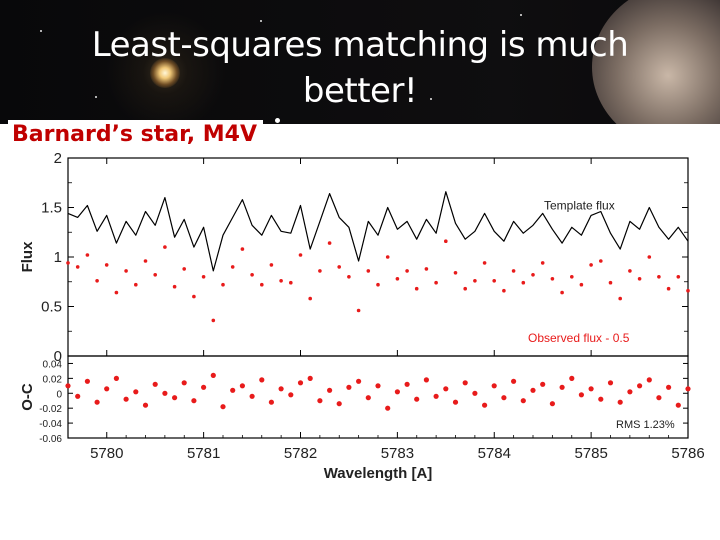  What do you see at coordinates (51, 208) in the screenshot?
I see `flux-ytick-label: 1.5` at bounding box center [51, 208].